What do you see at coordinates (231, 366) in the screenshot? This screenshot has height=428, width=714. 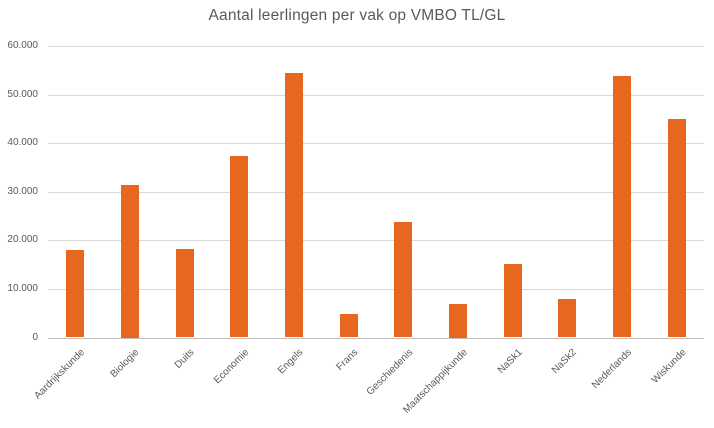 I see `x-category-label: Economie` at bounding box center [231, 366].